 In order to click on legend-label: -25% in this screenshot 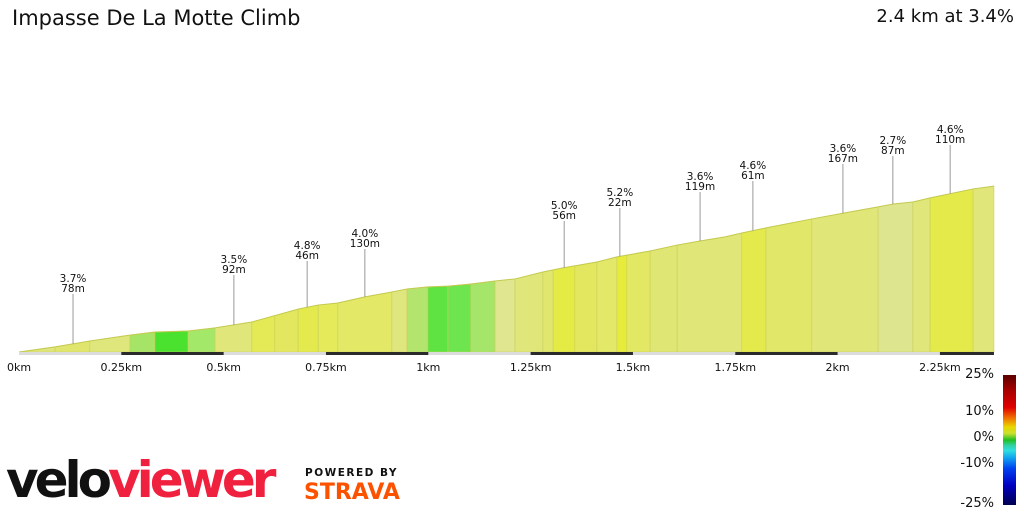, I will do `click(977, 503)`.